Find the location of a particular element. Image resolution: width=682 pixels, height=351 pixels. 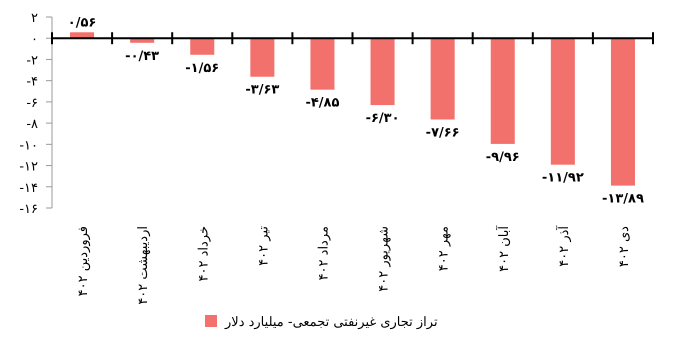

x-tick-label: دی ۴۰۲ is located at coordinates (624, 247).